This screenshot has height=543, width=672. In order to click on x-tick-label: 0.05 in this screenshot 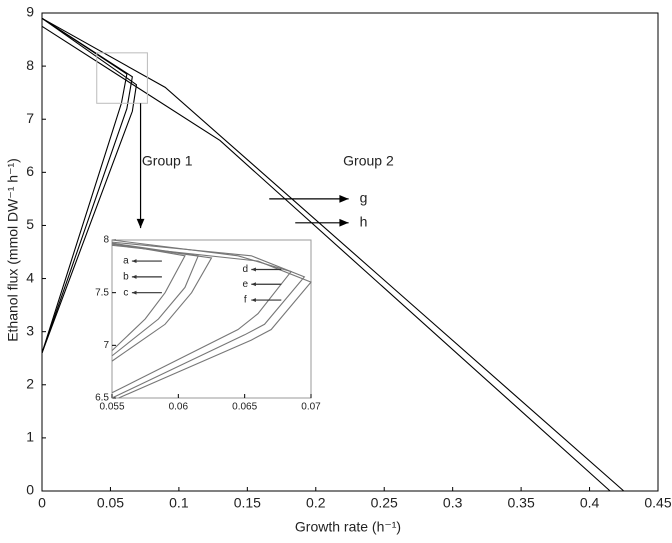, I will do `click(110, 503)`.